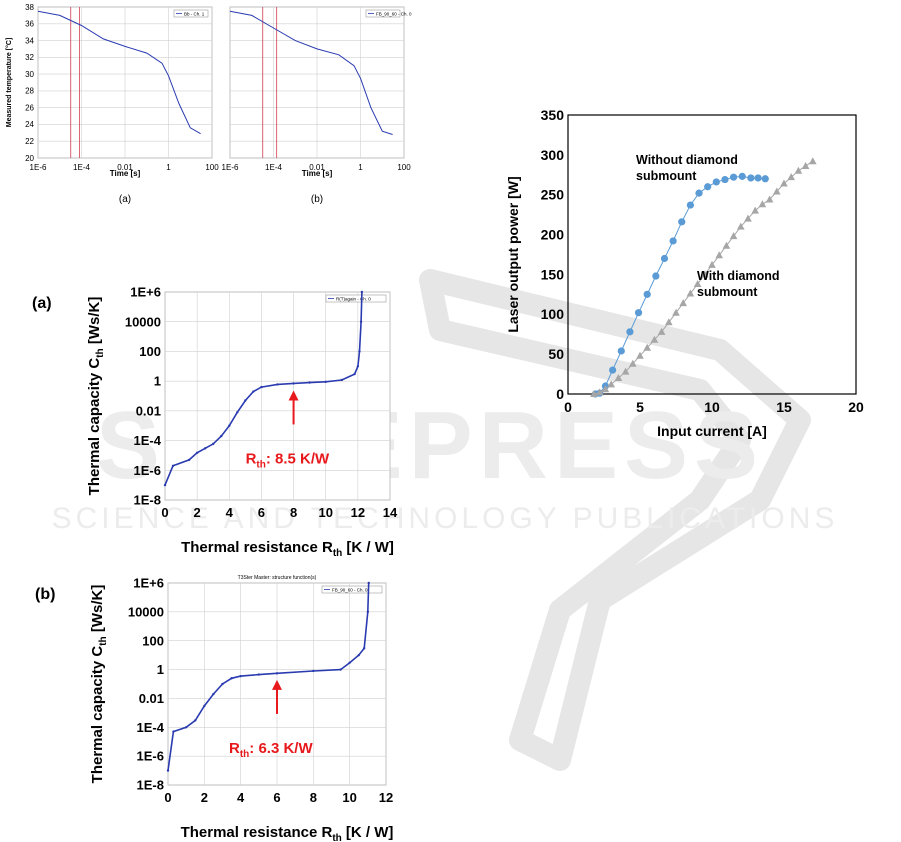 The height and width of the screenshot is (842, 901). What do you see at coordinates (277, 578) in the screenshot?
I see `chart-title: T3Ster Master: structure function(s)` at bounding box center [277, 578].